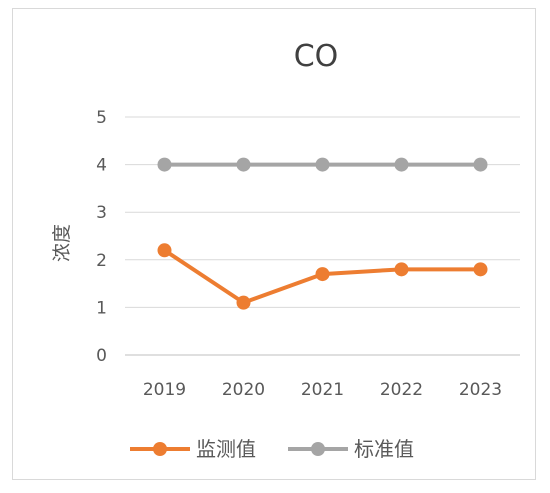 Image resolution: width=550 pixels, height=493 pixels. Describe the element at coordinates (101, 118) in the screenshot. I see `y-tick-label: 5` at that location.